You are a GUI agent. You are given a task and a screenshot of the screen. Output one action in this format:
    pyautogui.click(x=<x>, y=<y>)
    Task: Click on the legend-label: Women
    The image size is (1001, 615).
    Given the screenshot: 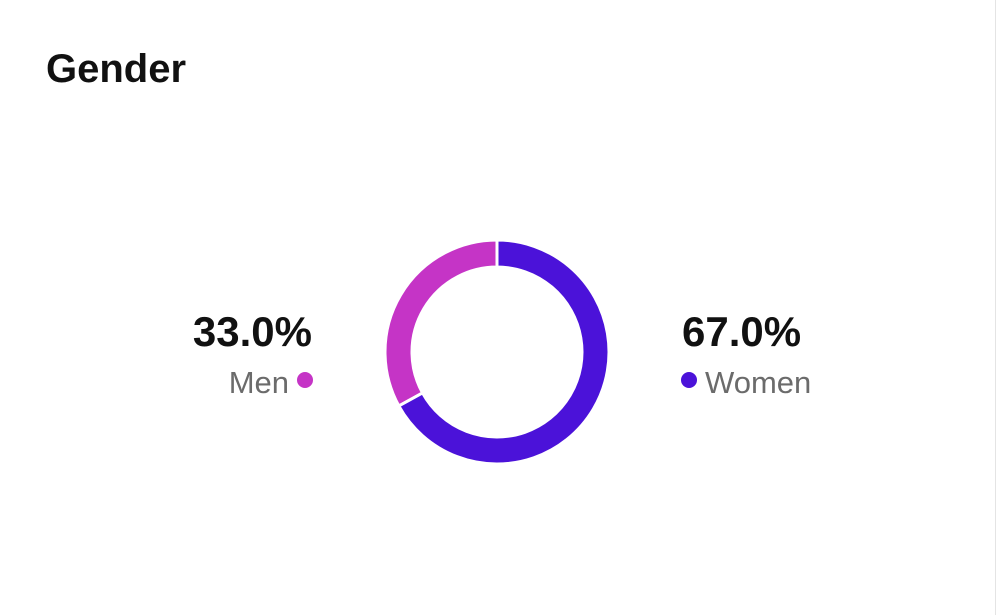 What is the action you would take?
    pyautogui.click(x=758, y=382)
    